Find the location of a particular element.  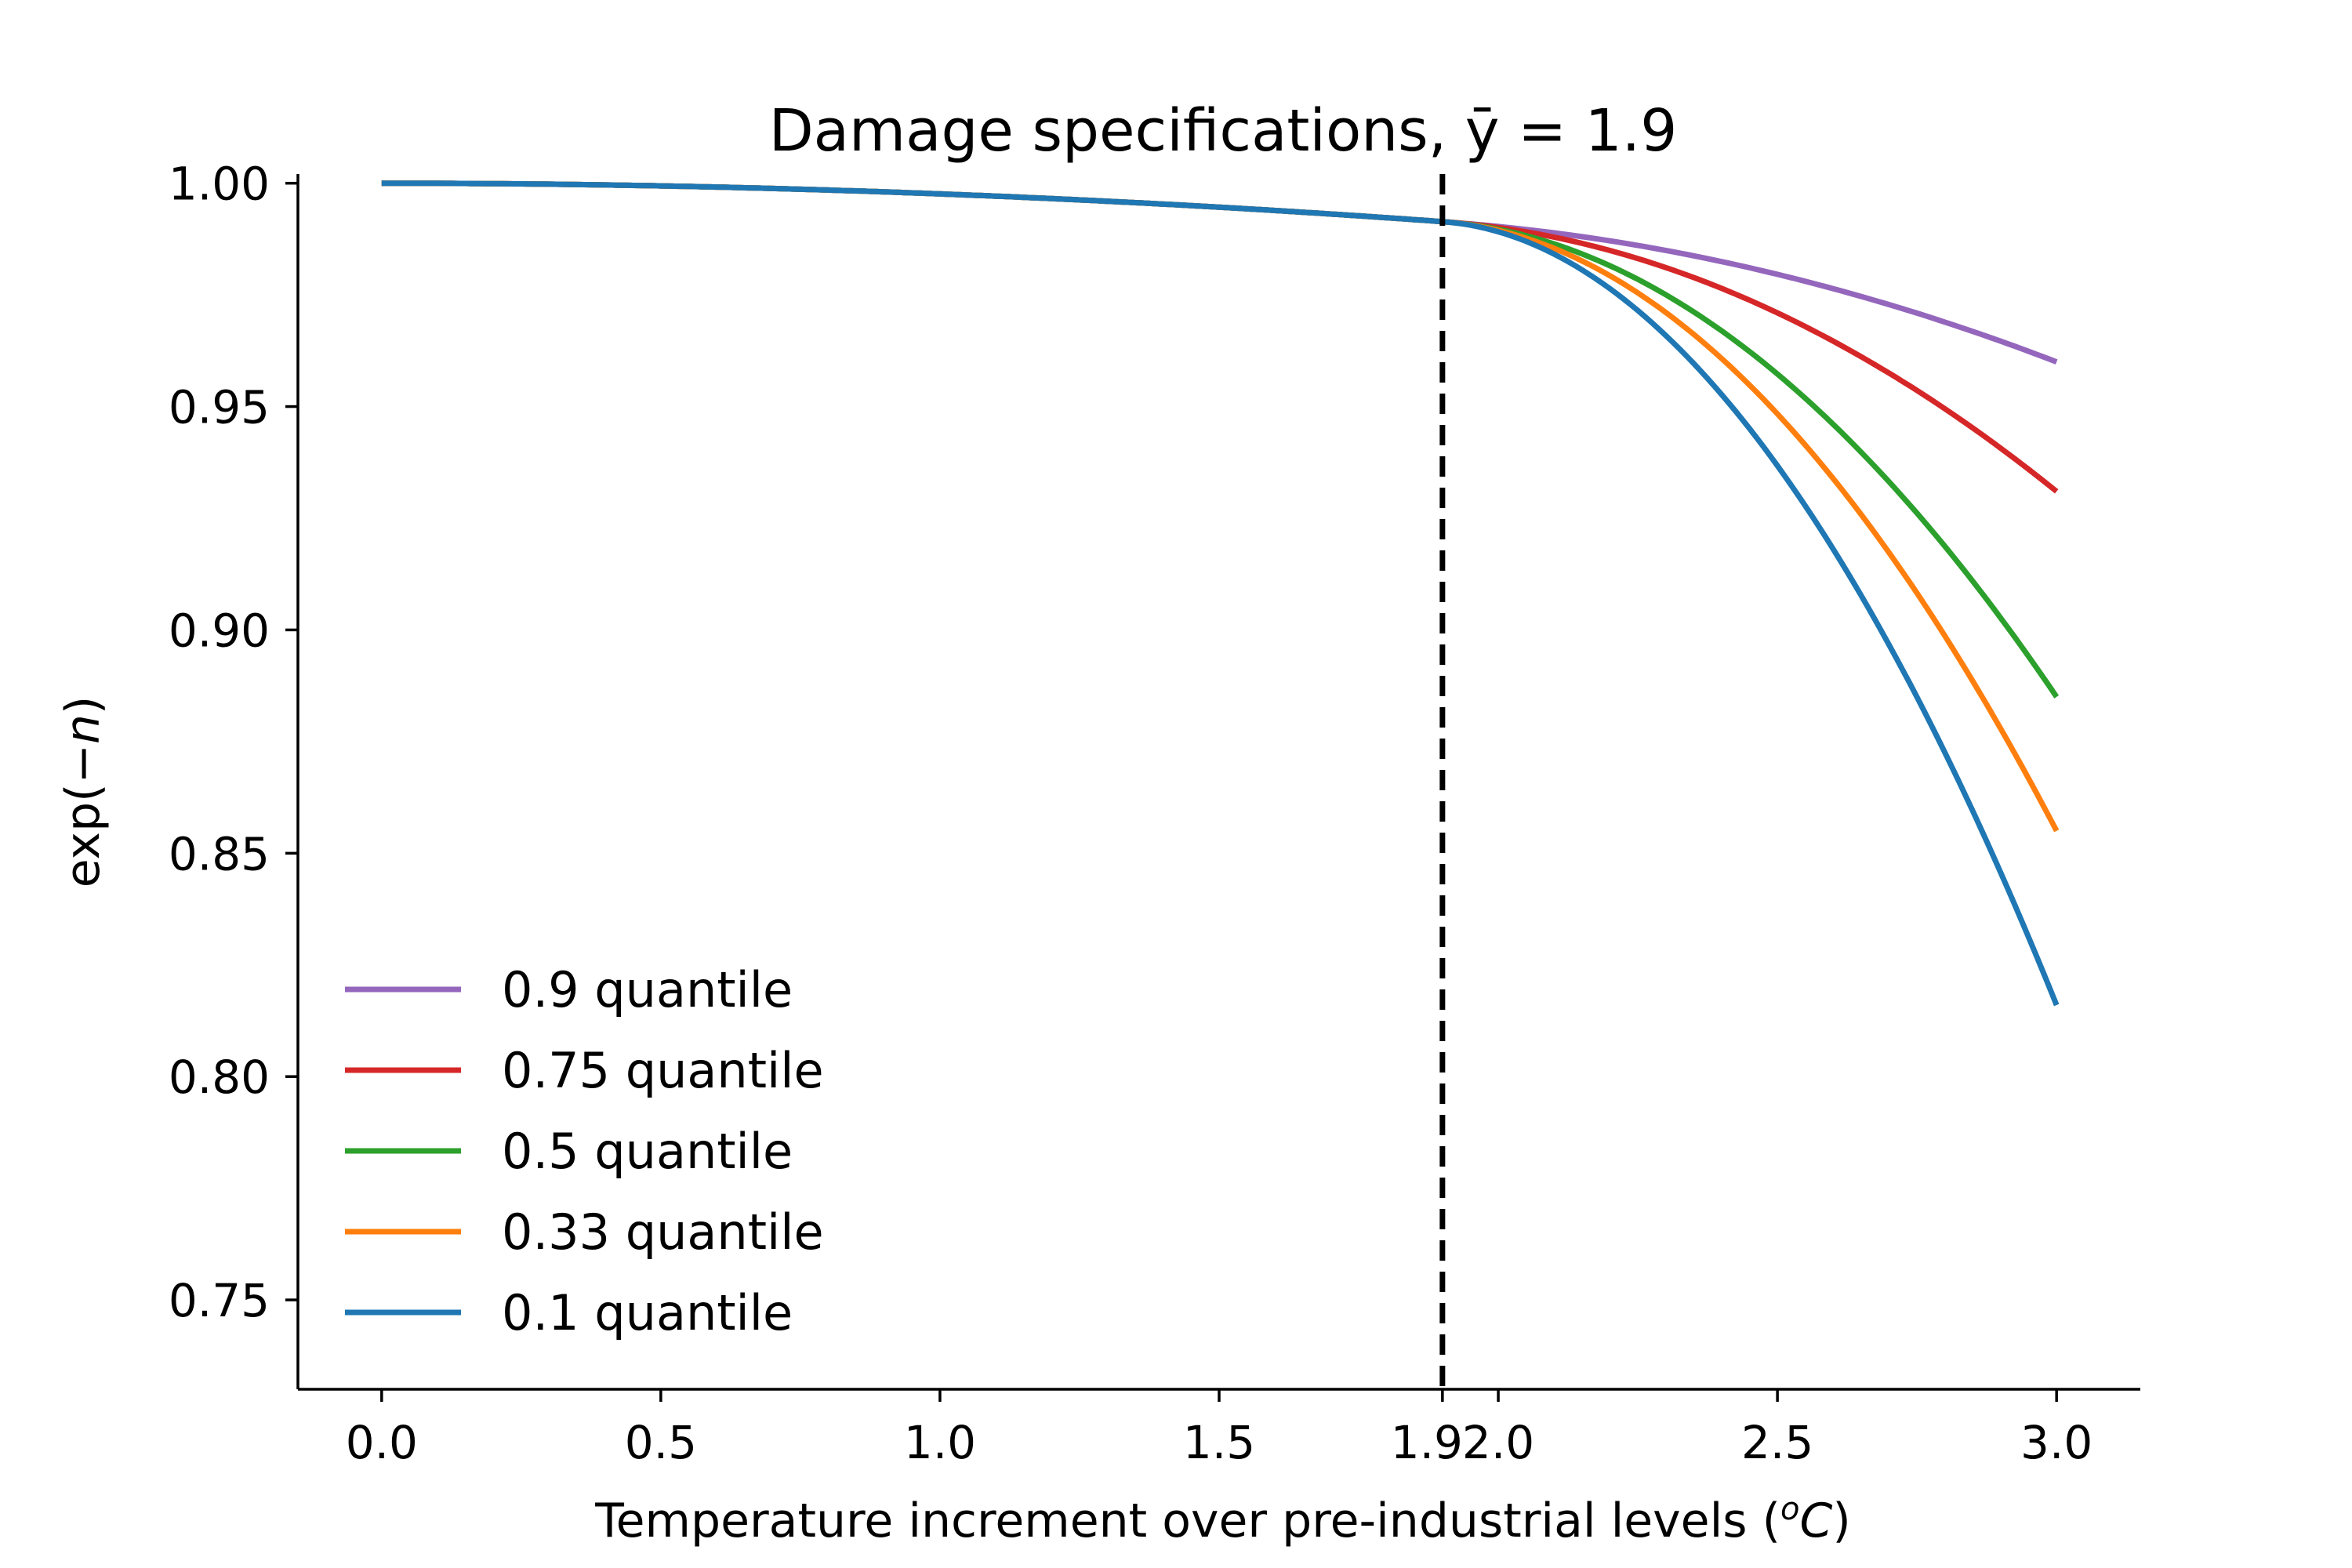

y-tick-label: 0.80 is located at coordinates (219, 1077).